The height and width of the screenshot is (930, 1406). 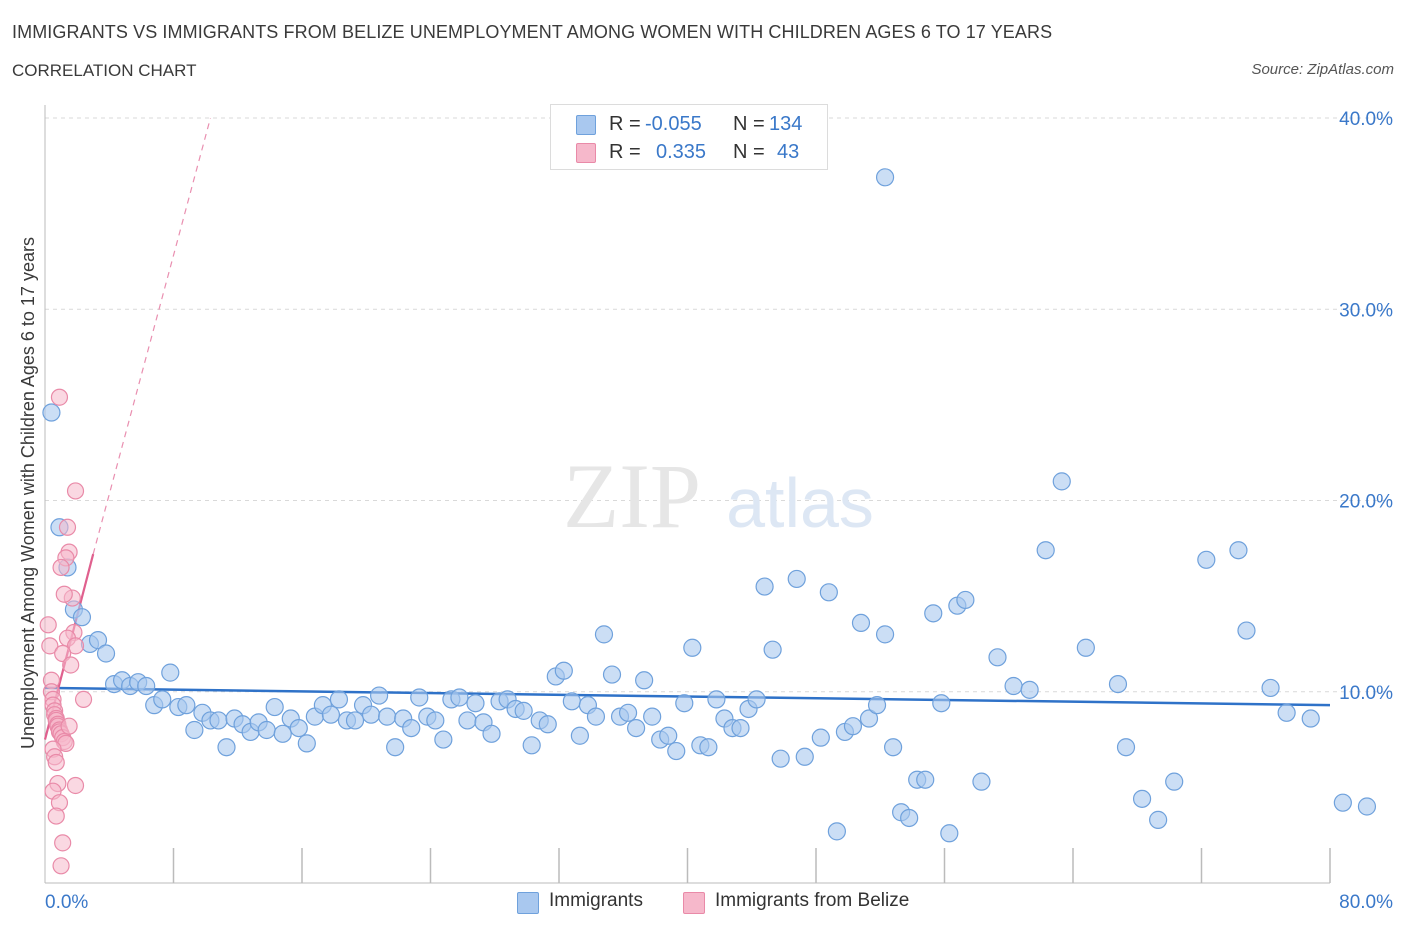 I want to click on bottom-legend-swatch-immigrants, so click(x=528, y=903).